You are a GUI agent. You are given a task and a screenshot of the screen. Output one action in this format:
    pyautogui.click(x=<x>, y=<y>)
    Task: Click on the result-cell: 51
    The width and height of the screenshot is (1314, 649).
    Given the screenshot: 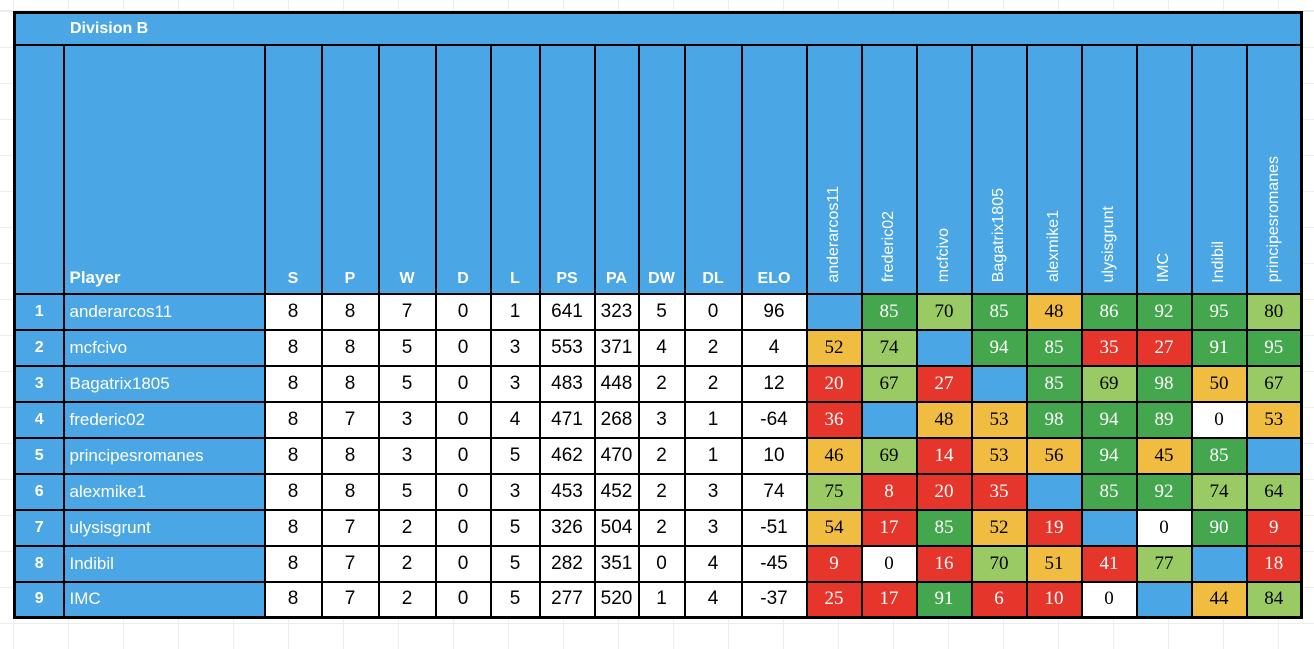 What is the action you would take?
    pyautogui.click(x=1054, y=563)
    